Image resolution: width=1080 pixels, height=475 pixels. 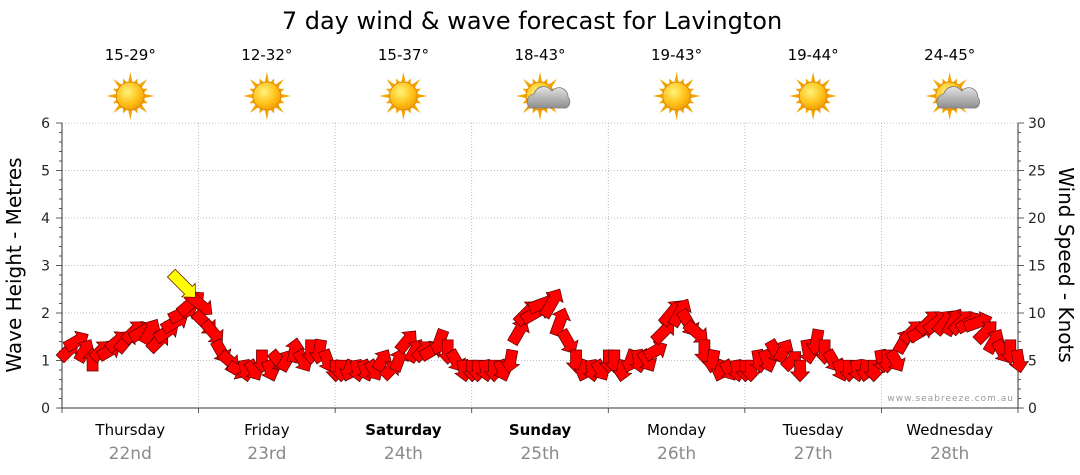 I want to click on y-tick-label-left: 2, so click(x=45, y=314).